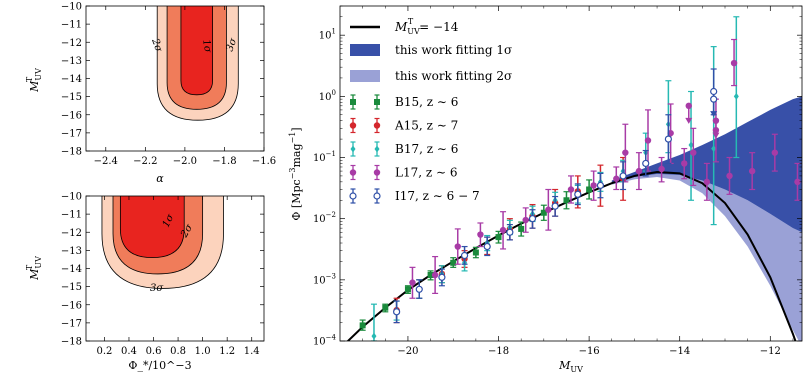  I want to click on y-tick-label: 10⁻⁴, so click(325, 341).